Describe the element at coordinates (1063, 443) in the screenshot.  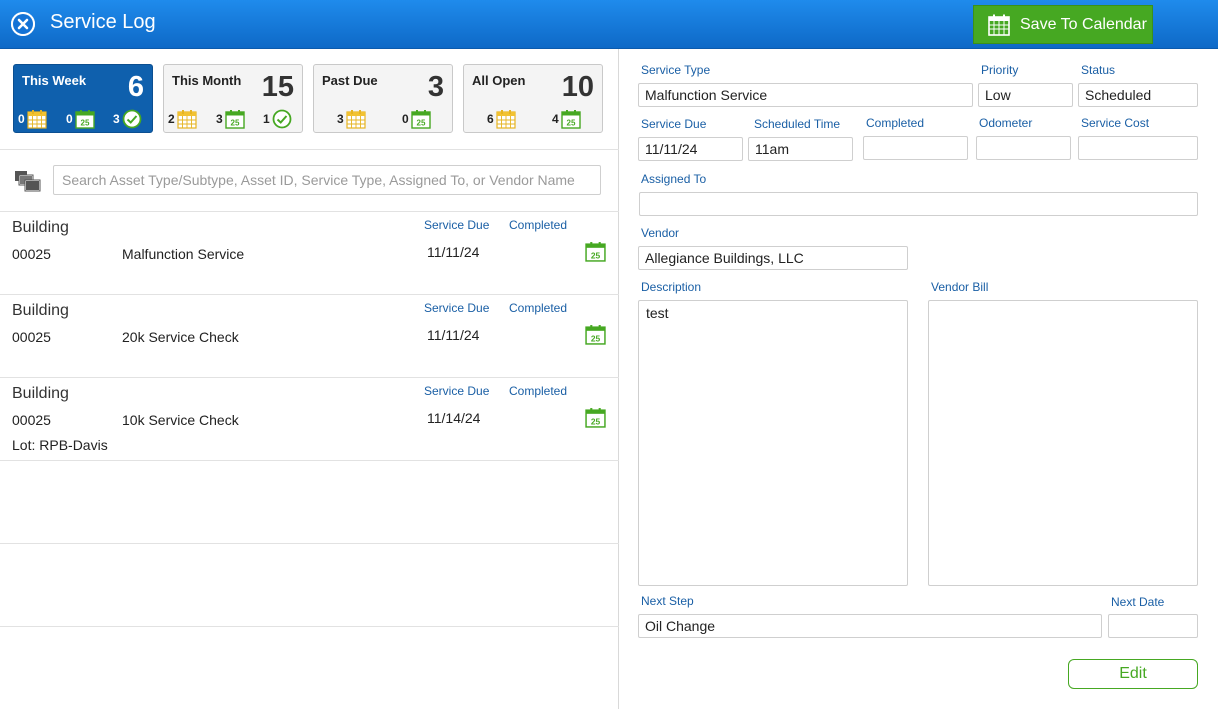
I see `vendor-bill-area` at that location.